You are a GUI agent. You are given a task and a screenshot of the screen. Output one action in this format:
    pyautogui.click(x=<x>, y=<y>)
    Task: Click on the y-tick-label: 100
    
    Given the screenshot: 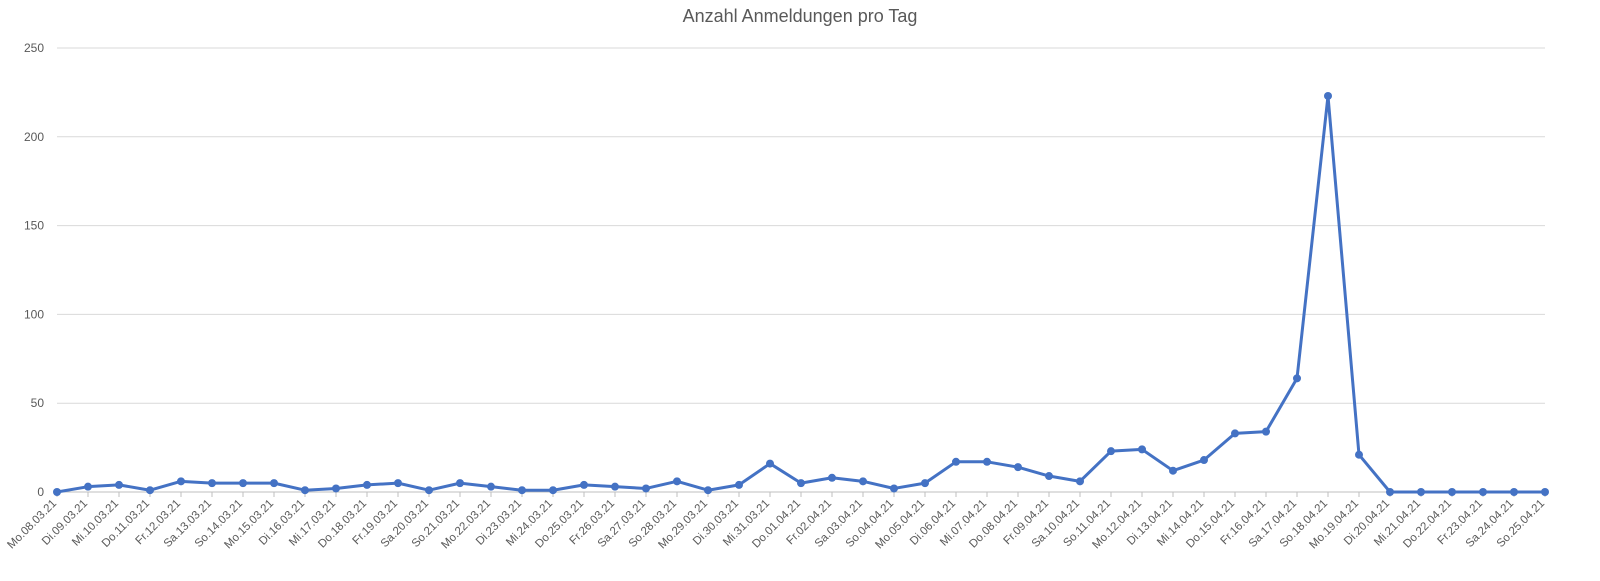 What is the action you would take?
    pyautogui.click(x=34, y=314)
    